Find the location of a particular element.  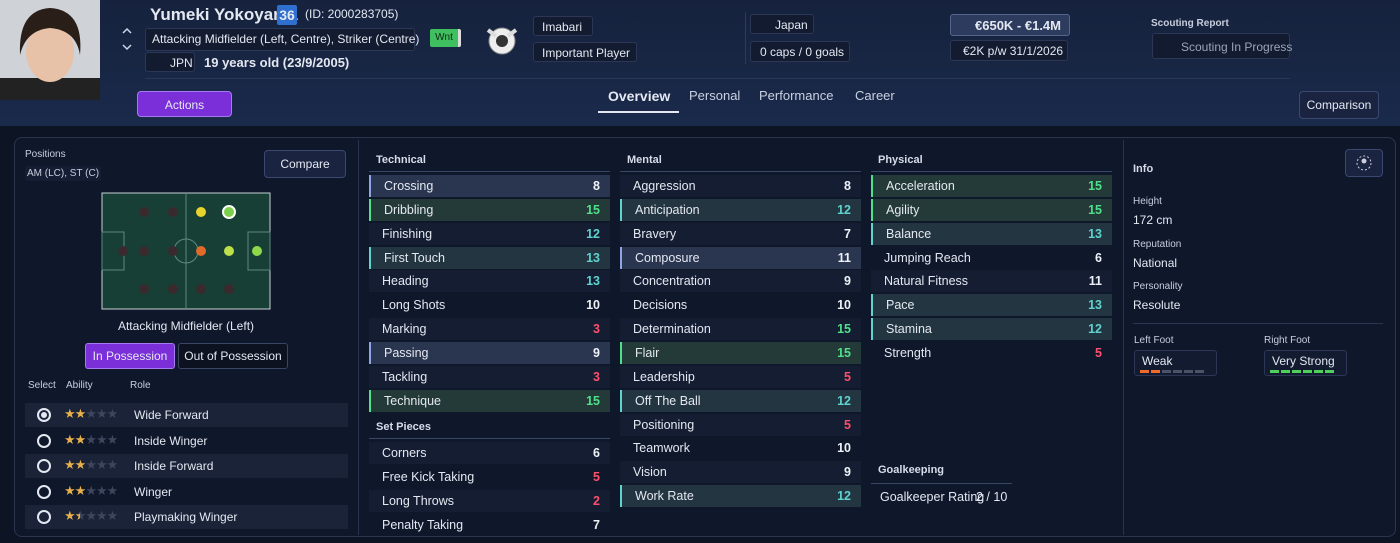

attribute-name: Vision is located at coordinates (650, 472).